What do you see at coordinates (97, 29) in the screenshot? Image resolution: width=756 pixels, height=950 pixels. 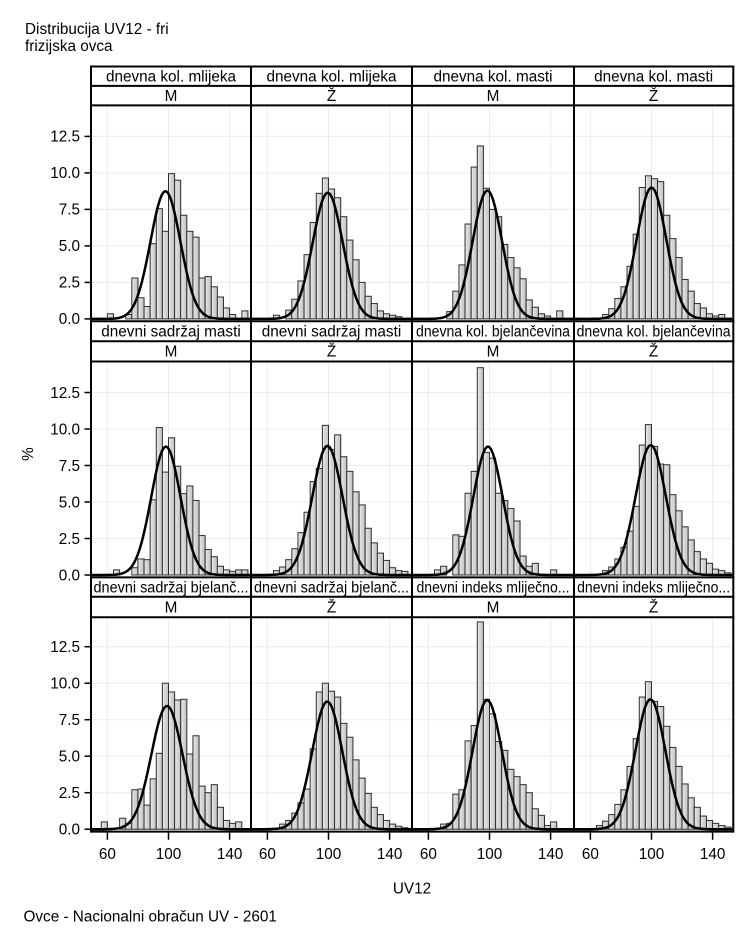 I see `svg-text: Distribucija UV12 - fri` at bounding box center [97, 29].